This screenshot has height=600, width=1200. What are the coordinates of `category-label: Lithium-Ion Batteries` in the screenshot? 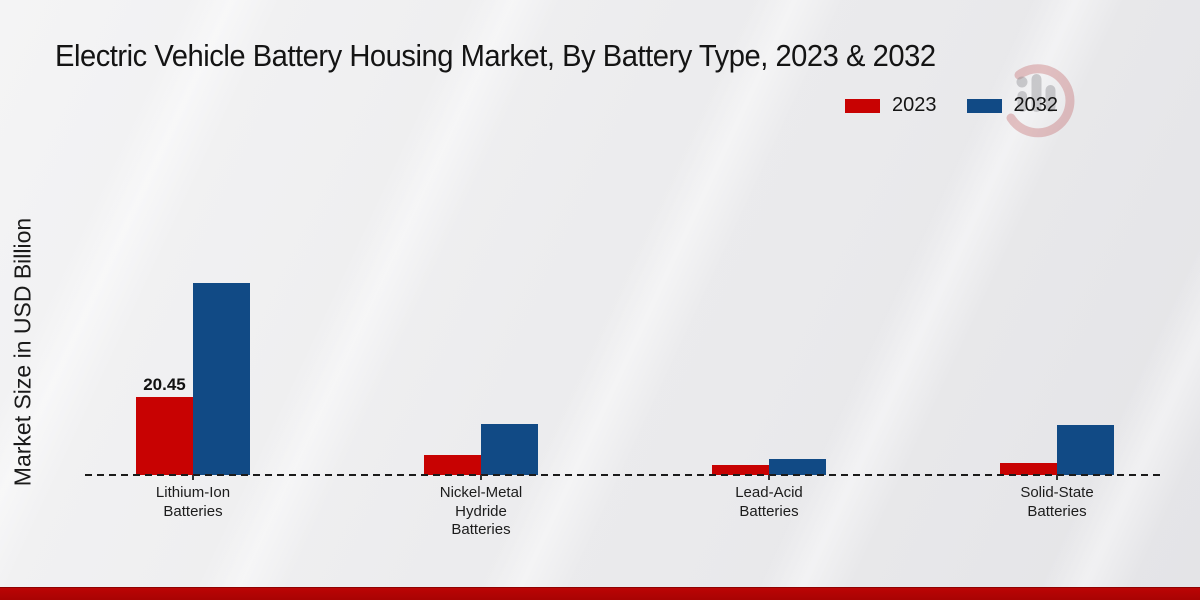 It's located at (193, 502).